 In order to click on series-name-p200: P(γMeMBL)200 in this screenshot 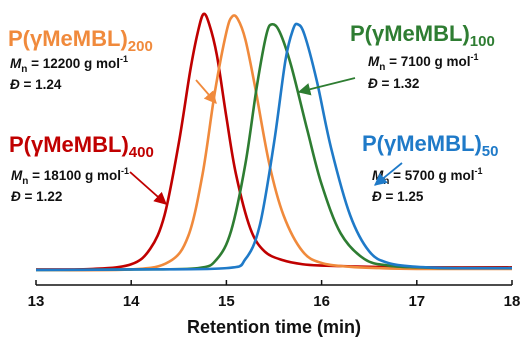, I will do `click(80, 40)`.